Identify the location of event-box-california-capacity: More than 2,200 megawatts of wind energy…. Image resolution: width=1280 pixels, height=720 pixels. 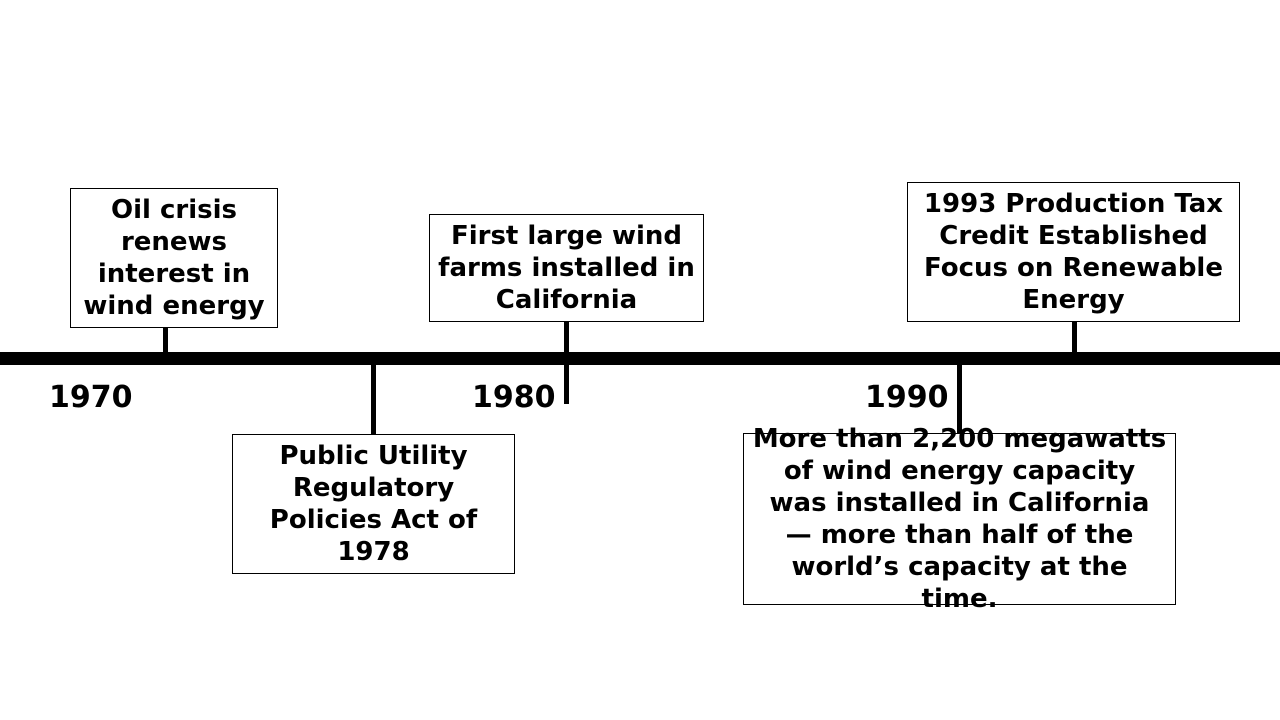
(959, 519).